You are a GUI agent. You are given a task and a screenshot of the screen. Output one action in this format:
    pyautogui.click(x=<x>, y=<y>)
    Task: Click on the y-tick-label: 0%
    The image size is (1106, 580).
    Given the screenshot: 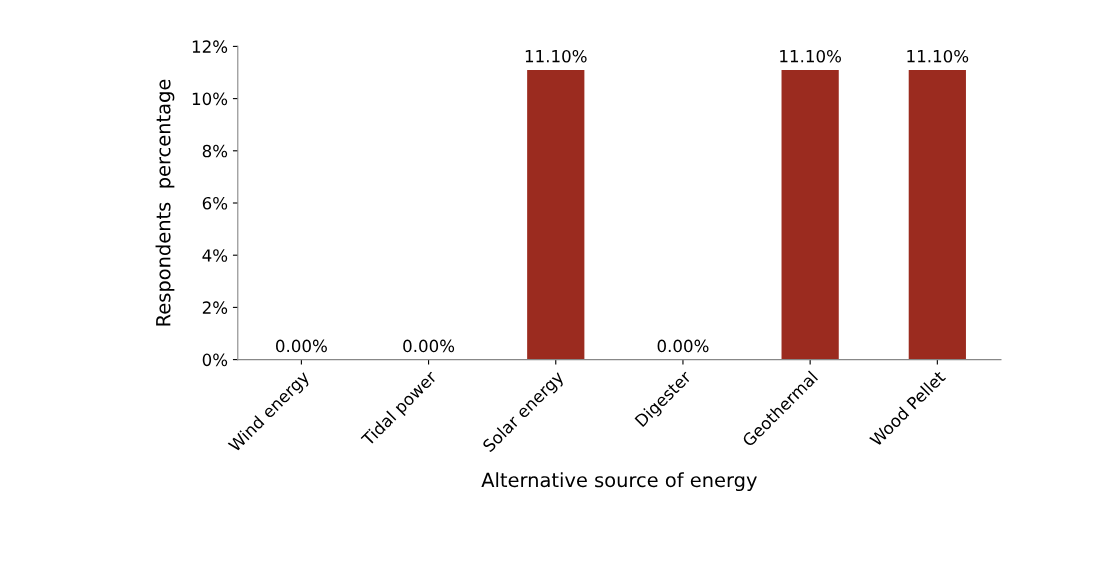 What is the action you would take?
    pyautogui.click(x=215, y=360)
    